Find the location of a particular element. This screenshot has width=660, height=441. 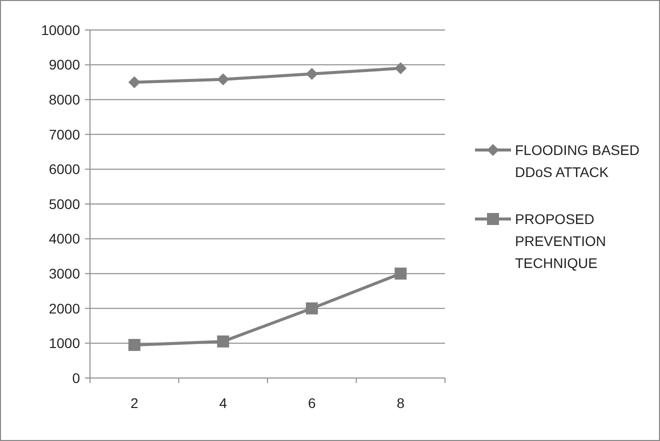

y-tick-label: 9000 is located at coordinates (64, 64).